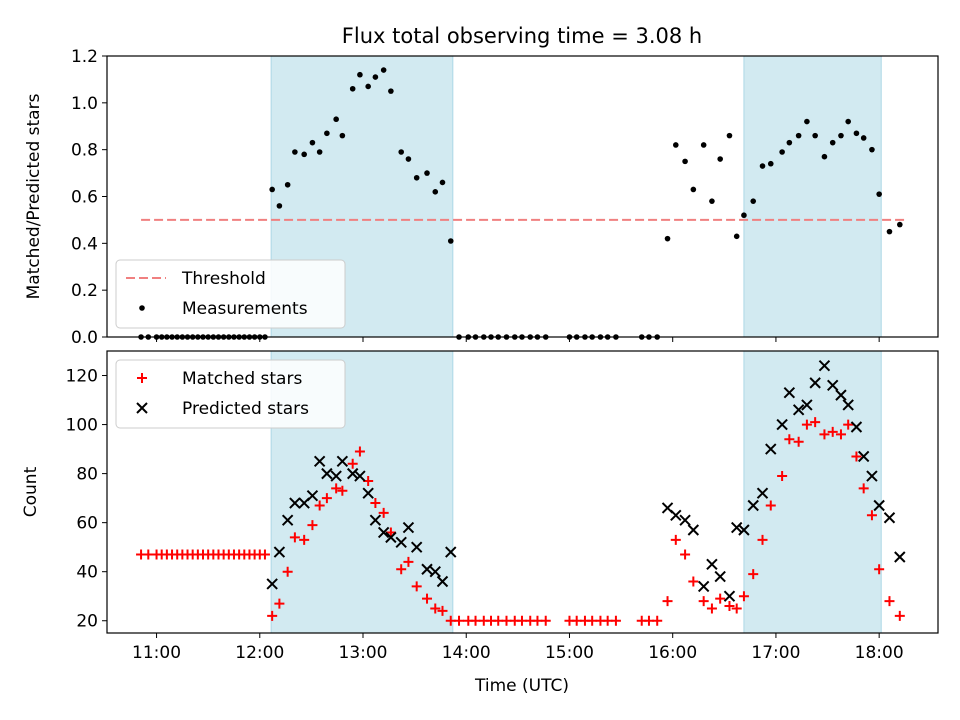 This screenshot has width=960, height=720. I want to click on ratio-ytick-label-2: 0.2, so click(84, 291).